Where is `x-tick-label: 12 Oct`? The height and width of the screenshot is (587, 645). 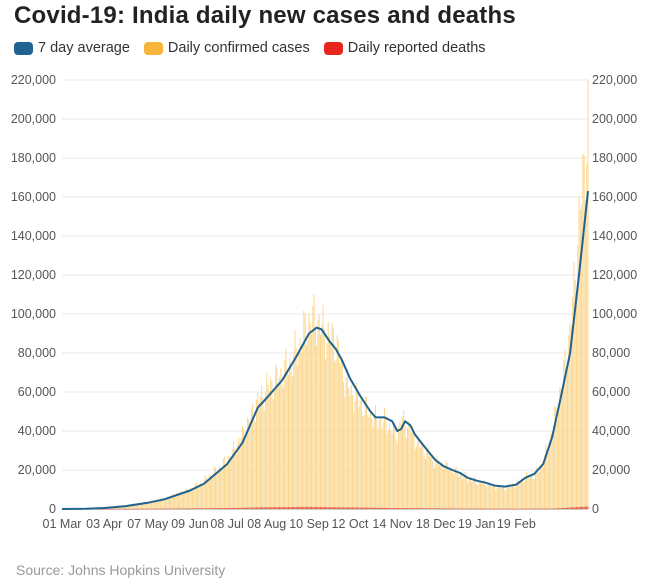
x-tick-label: 12 Oct is located at coordinates (350, 524).